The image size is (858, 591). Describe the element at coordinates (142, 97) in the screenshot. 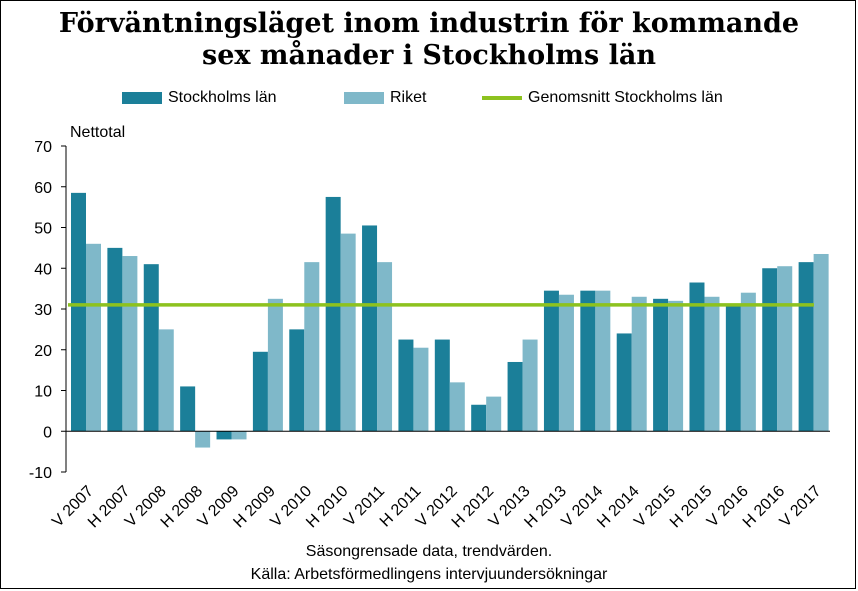

I see `legend-swatch-stockholms-lan` at that location.